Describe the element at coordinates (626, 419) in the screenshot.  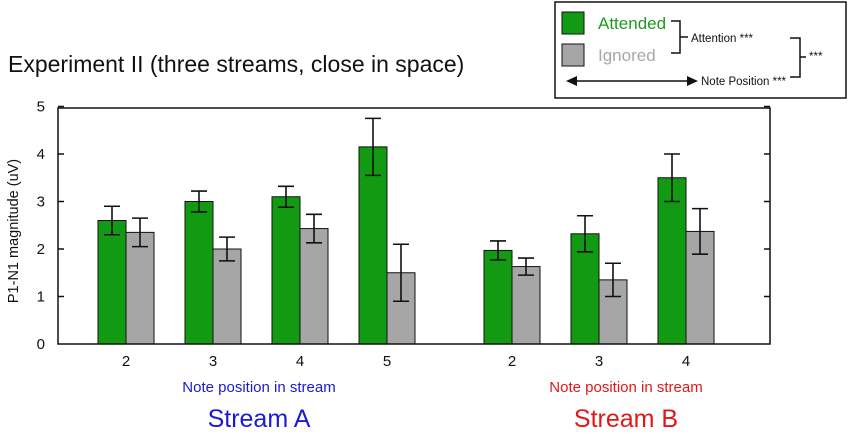
I see `stream-b-name: Stream B` at that location.